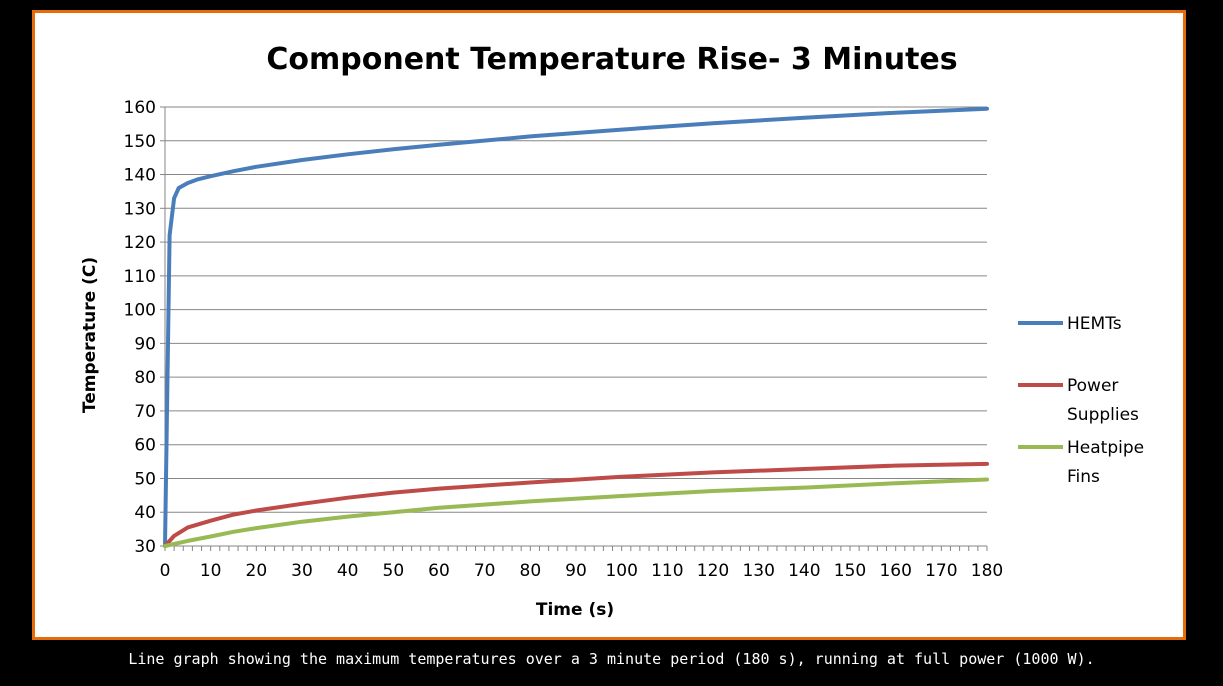 The width and height of the screenshot is (1223, 686). What do you see at coordinates (485, 571) in the screenshot?
I see `x-tick-label: 70` at bounding box center [485, 571].